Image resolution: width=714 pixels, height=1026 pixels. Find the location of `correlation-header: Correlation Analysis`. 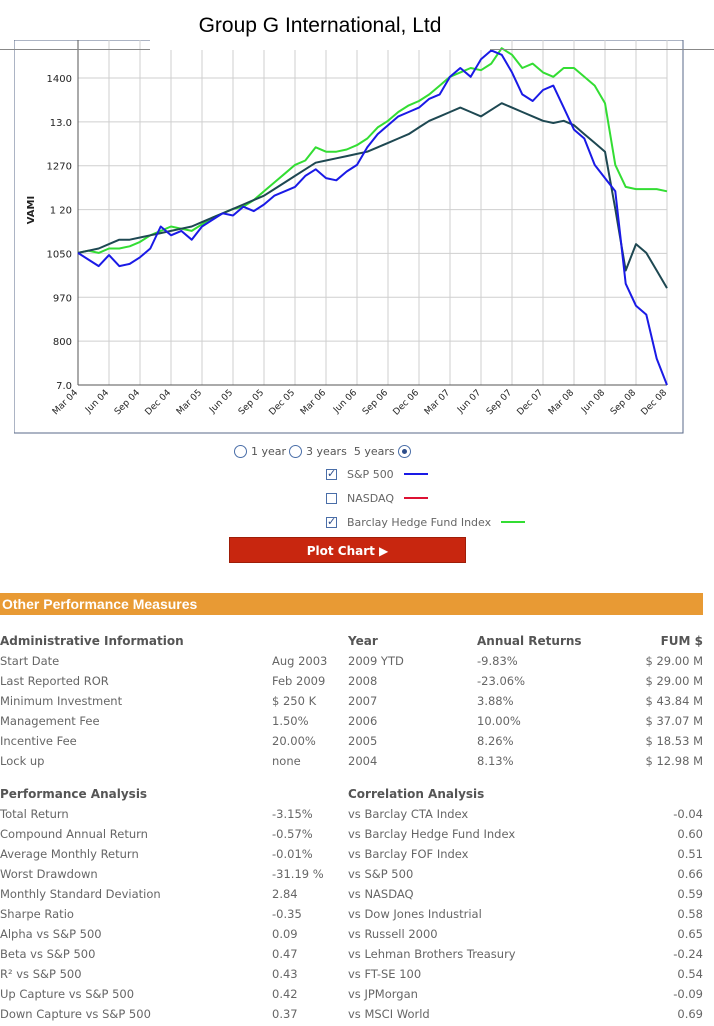

correlation-header: Correlation Analysis is located at coordinates (416, 794).